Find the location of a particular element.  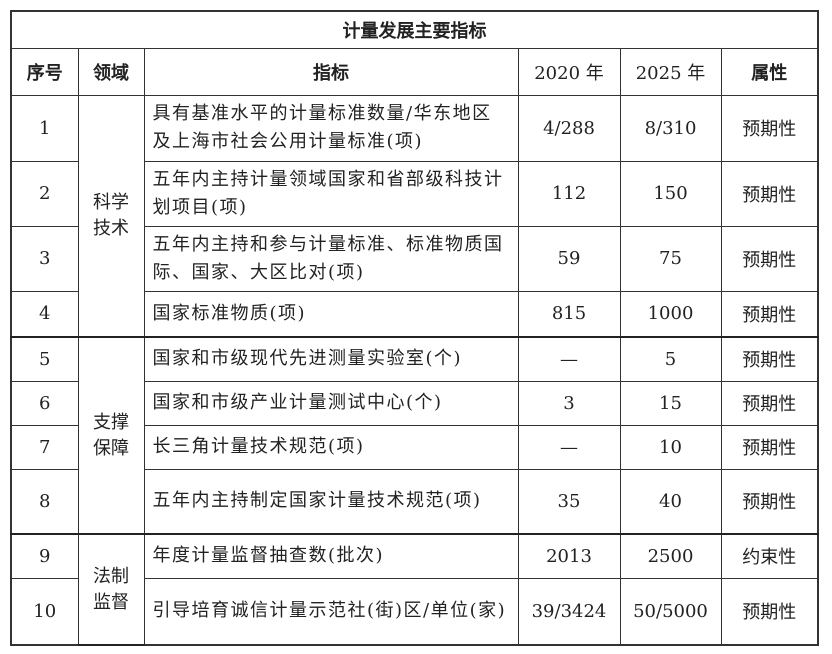

value-2025: 5 is located at coordinates (670, 359).